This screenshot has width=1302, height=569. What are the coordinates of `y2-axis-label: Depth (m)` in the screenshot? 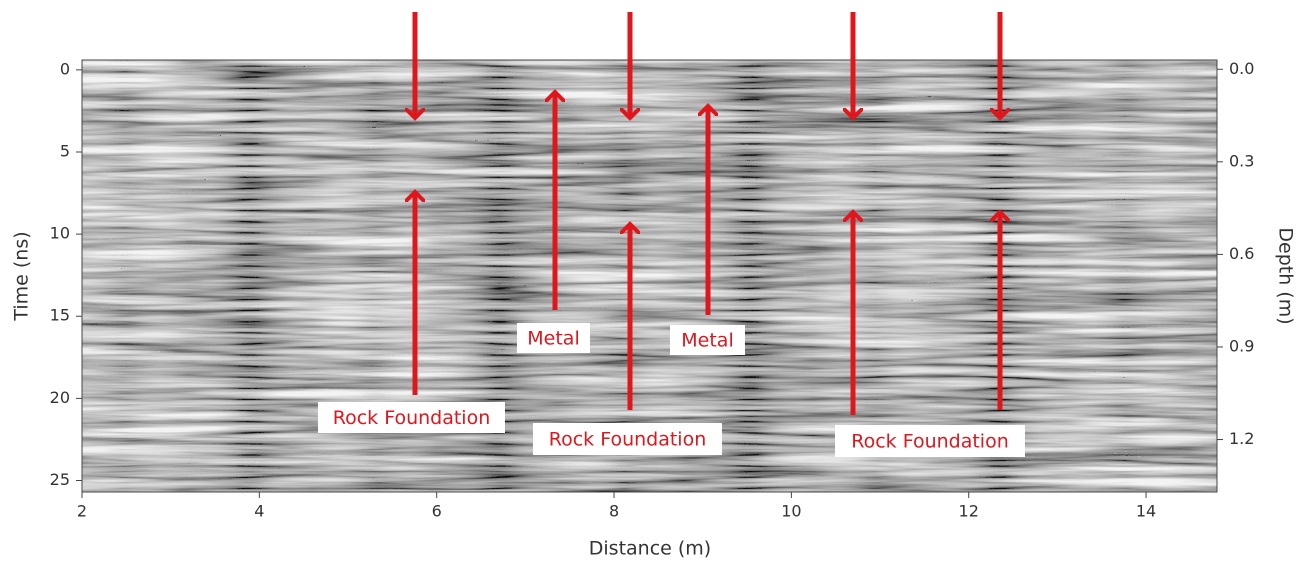 It's located at (1286, 275).